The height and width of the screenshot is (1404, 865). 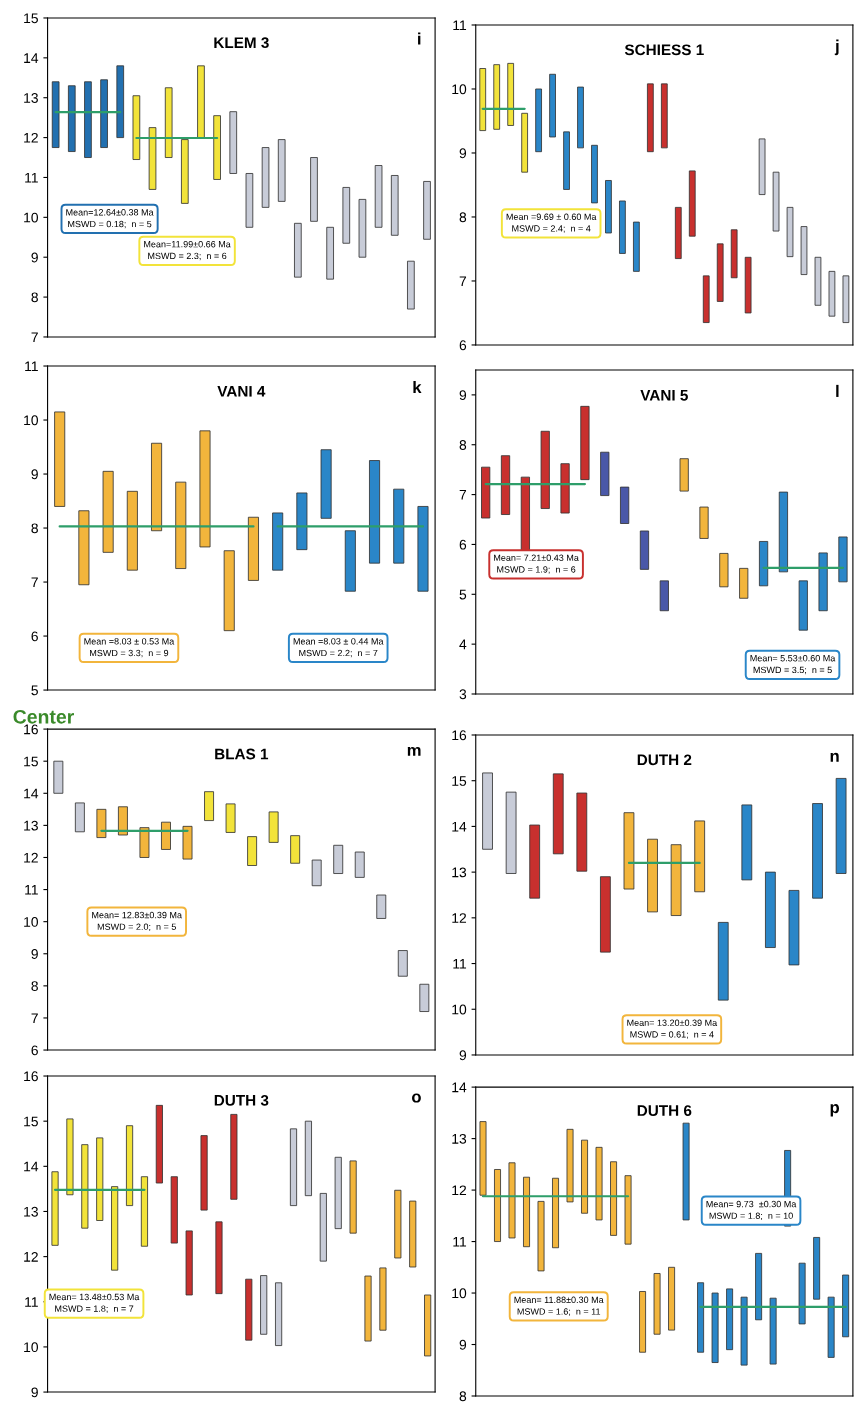 I want to click on y-tick-label: 5, so click(x=34, y=690).